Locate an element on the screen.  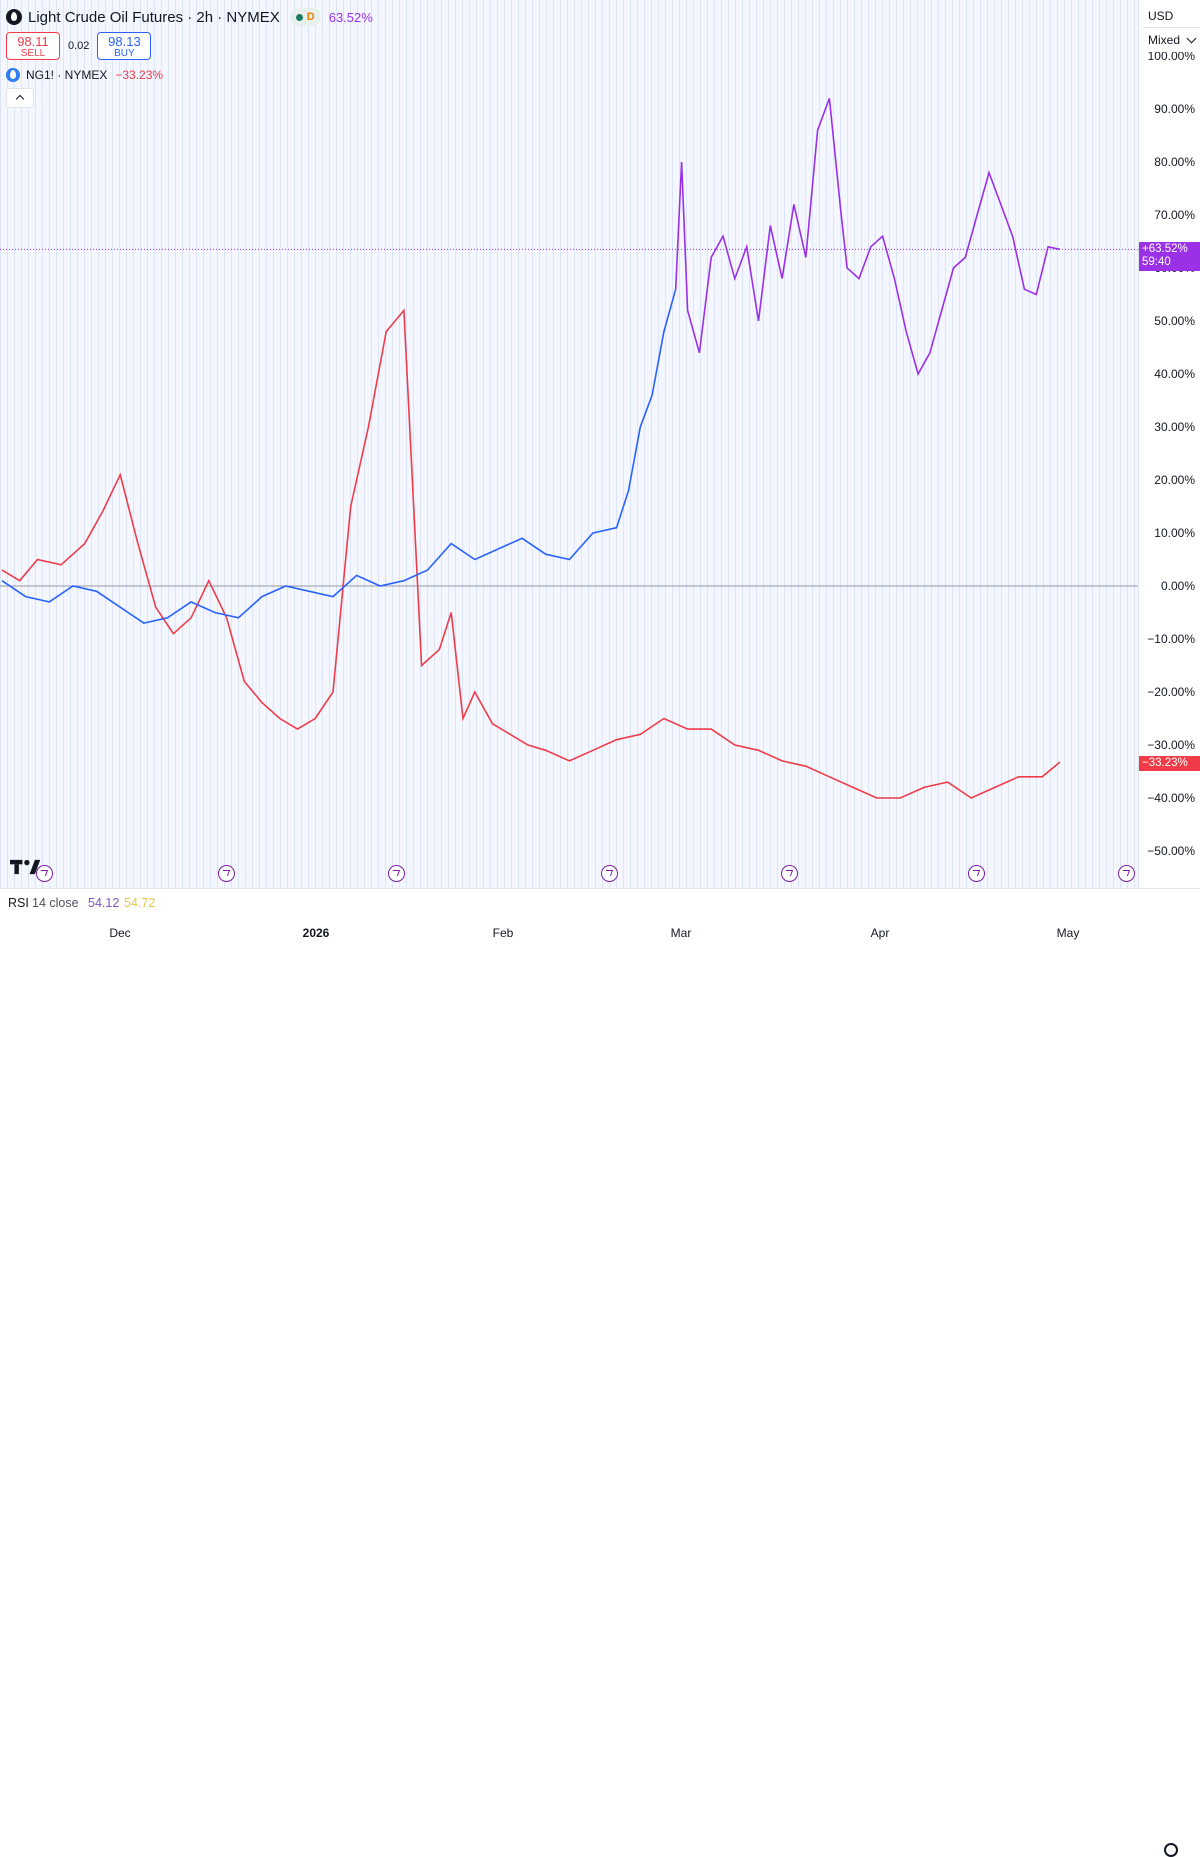
chevron-down-icon is located at coordinates (1191, 38).